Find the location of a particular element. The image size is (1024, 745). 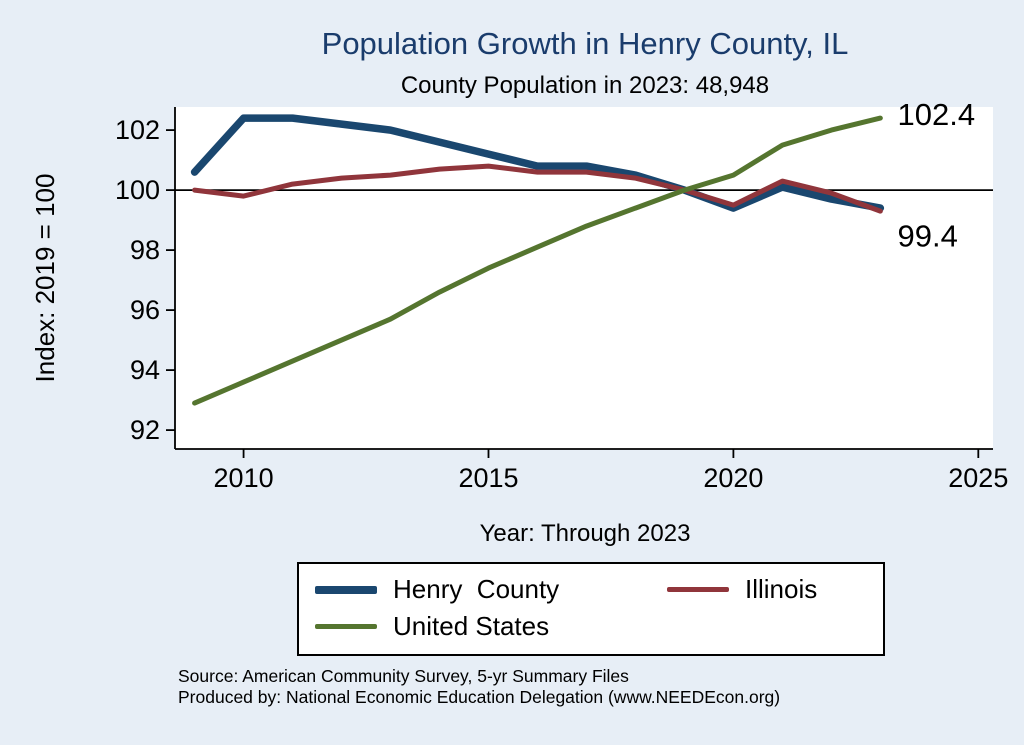

legend-item-illinois: Illinois is located at coordinates (770, 589).